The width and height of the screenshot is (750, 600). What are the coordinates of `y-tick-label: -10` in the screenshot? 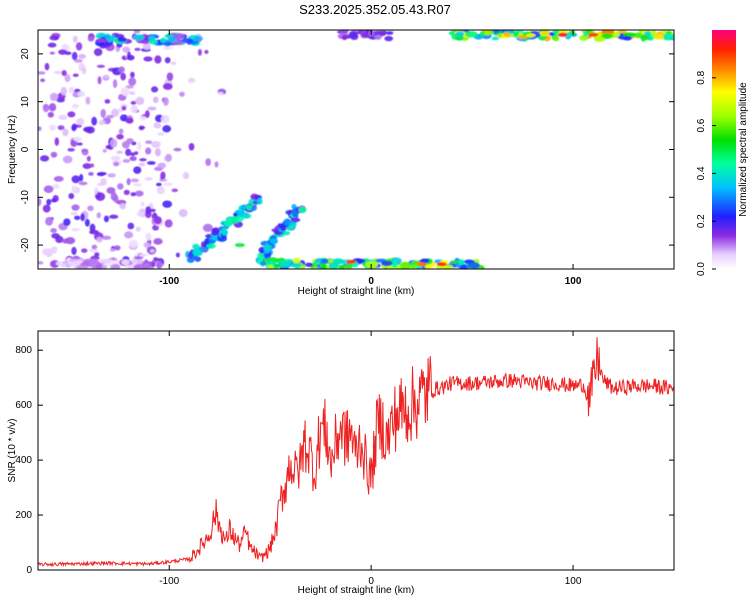 It's located at (25, 197).